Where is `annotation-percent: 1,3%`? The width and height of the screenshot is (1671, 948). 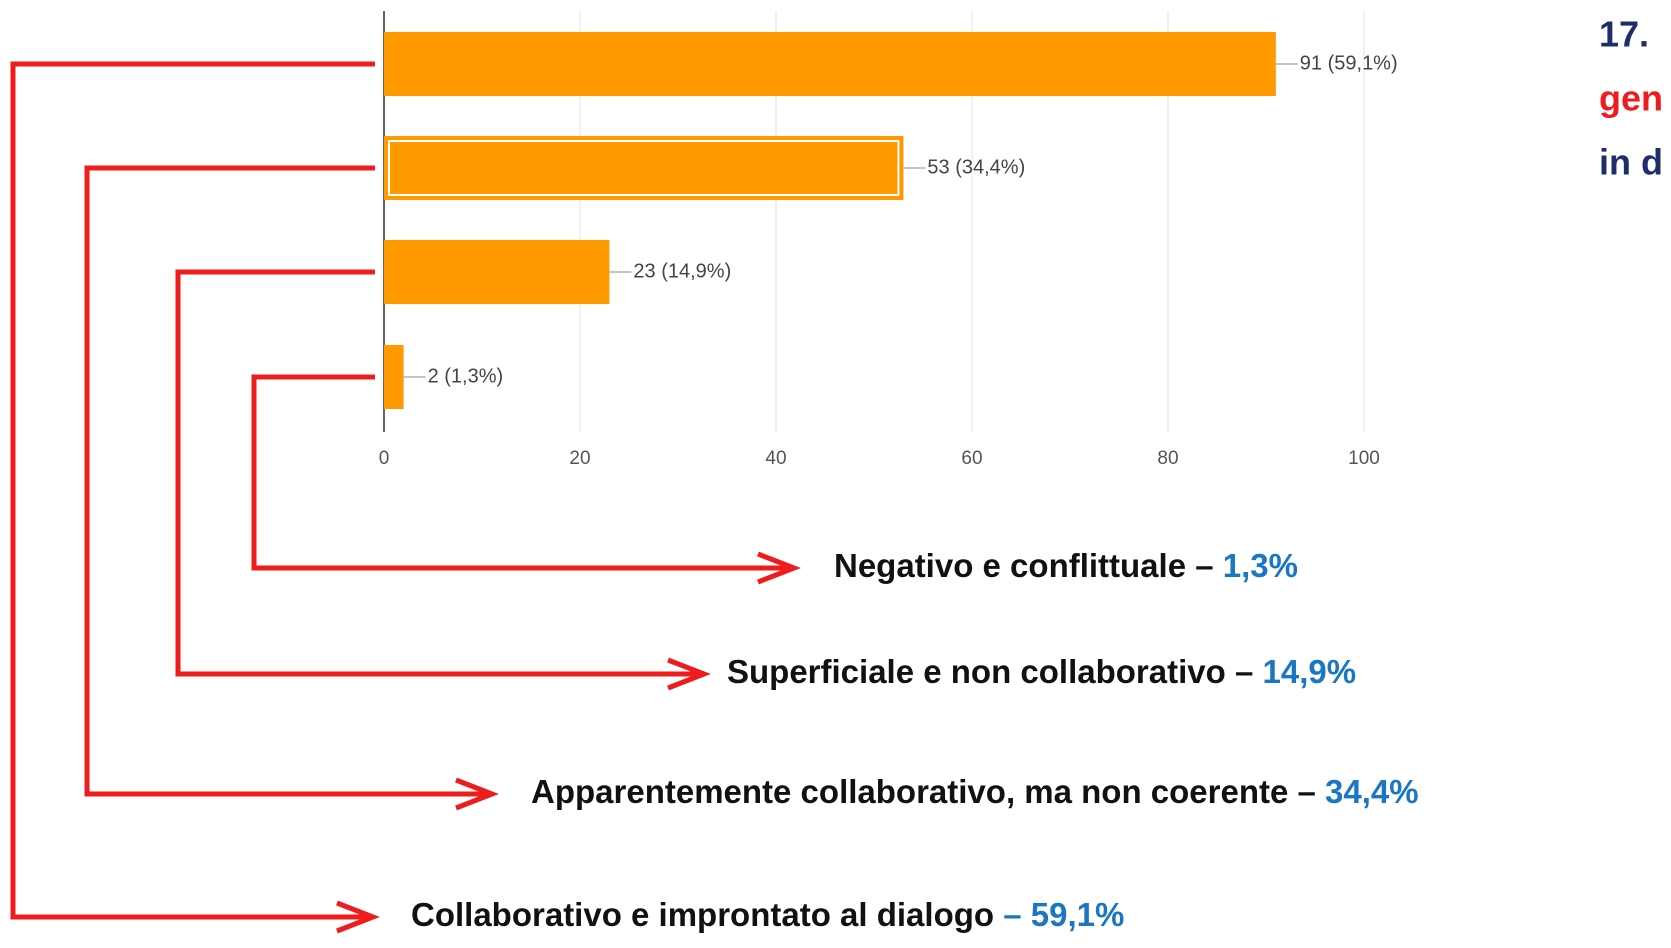
annotation-percent: 1,3% is located at coordinates (1260, 565).